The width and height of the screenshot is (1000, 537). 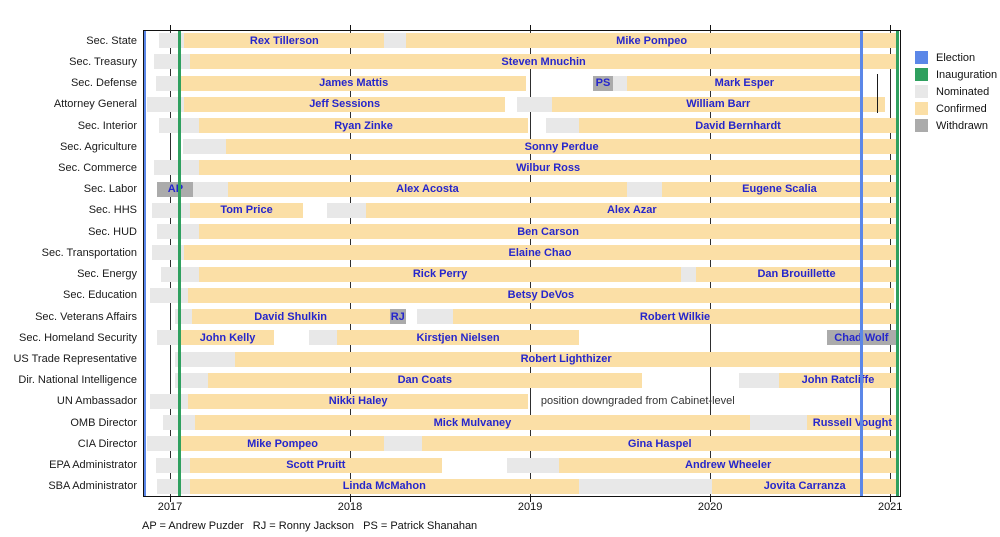 I want to click on bar-segment-confirmed: Russell Vought, so click(x=852, y=423).